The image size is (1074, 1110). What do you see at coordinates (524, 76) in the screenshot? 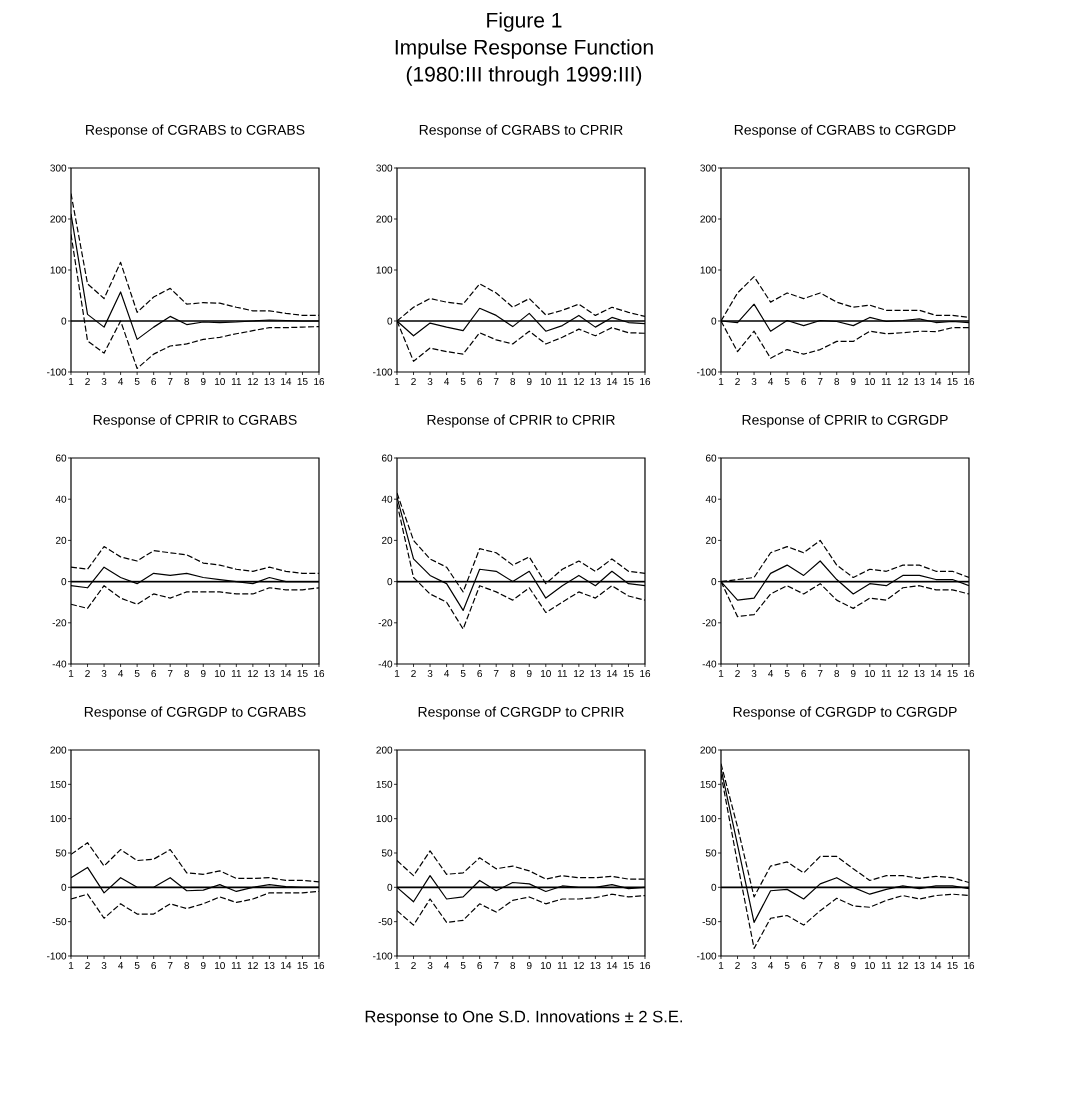
I see `text: (1980:III through 1999:III)` at bounding box center [524, 76].